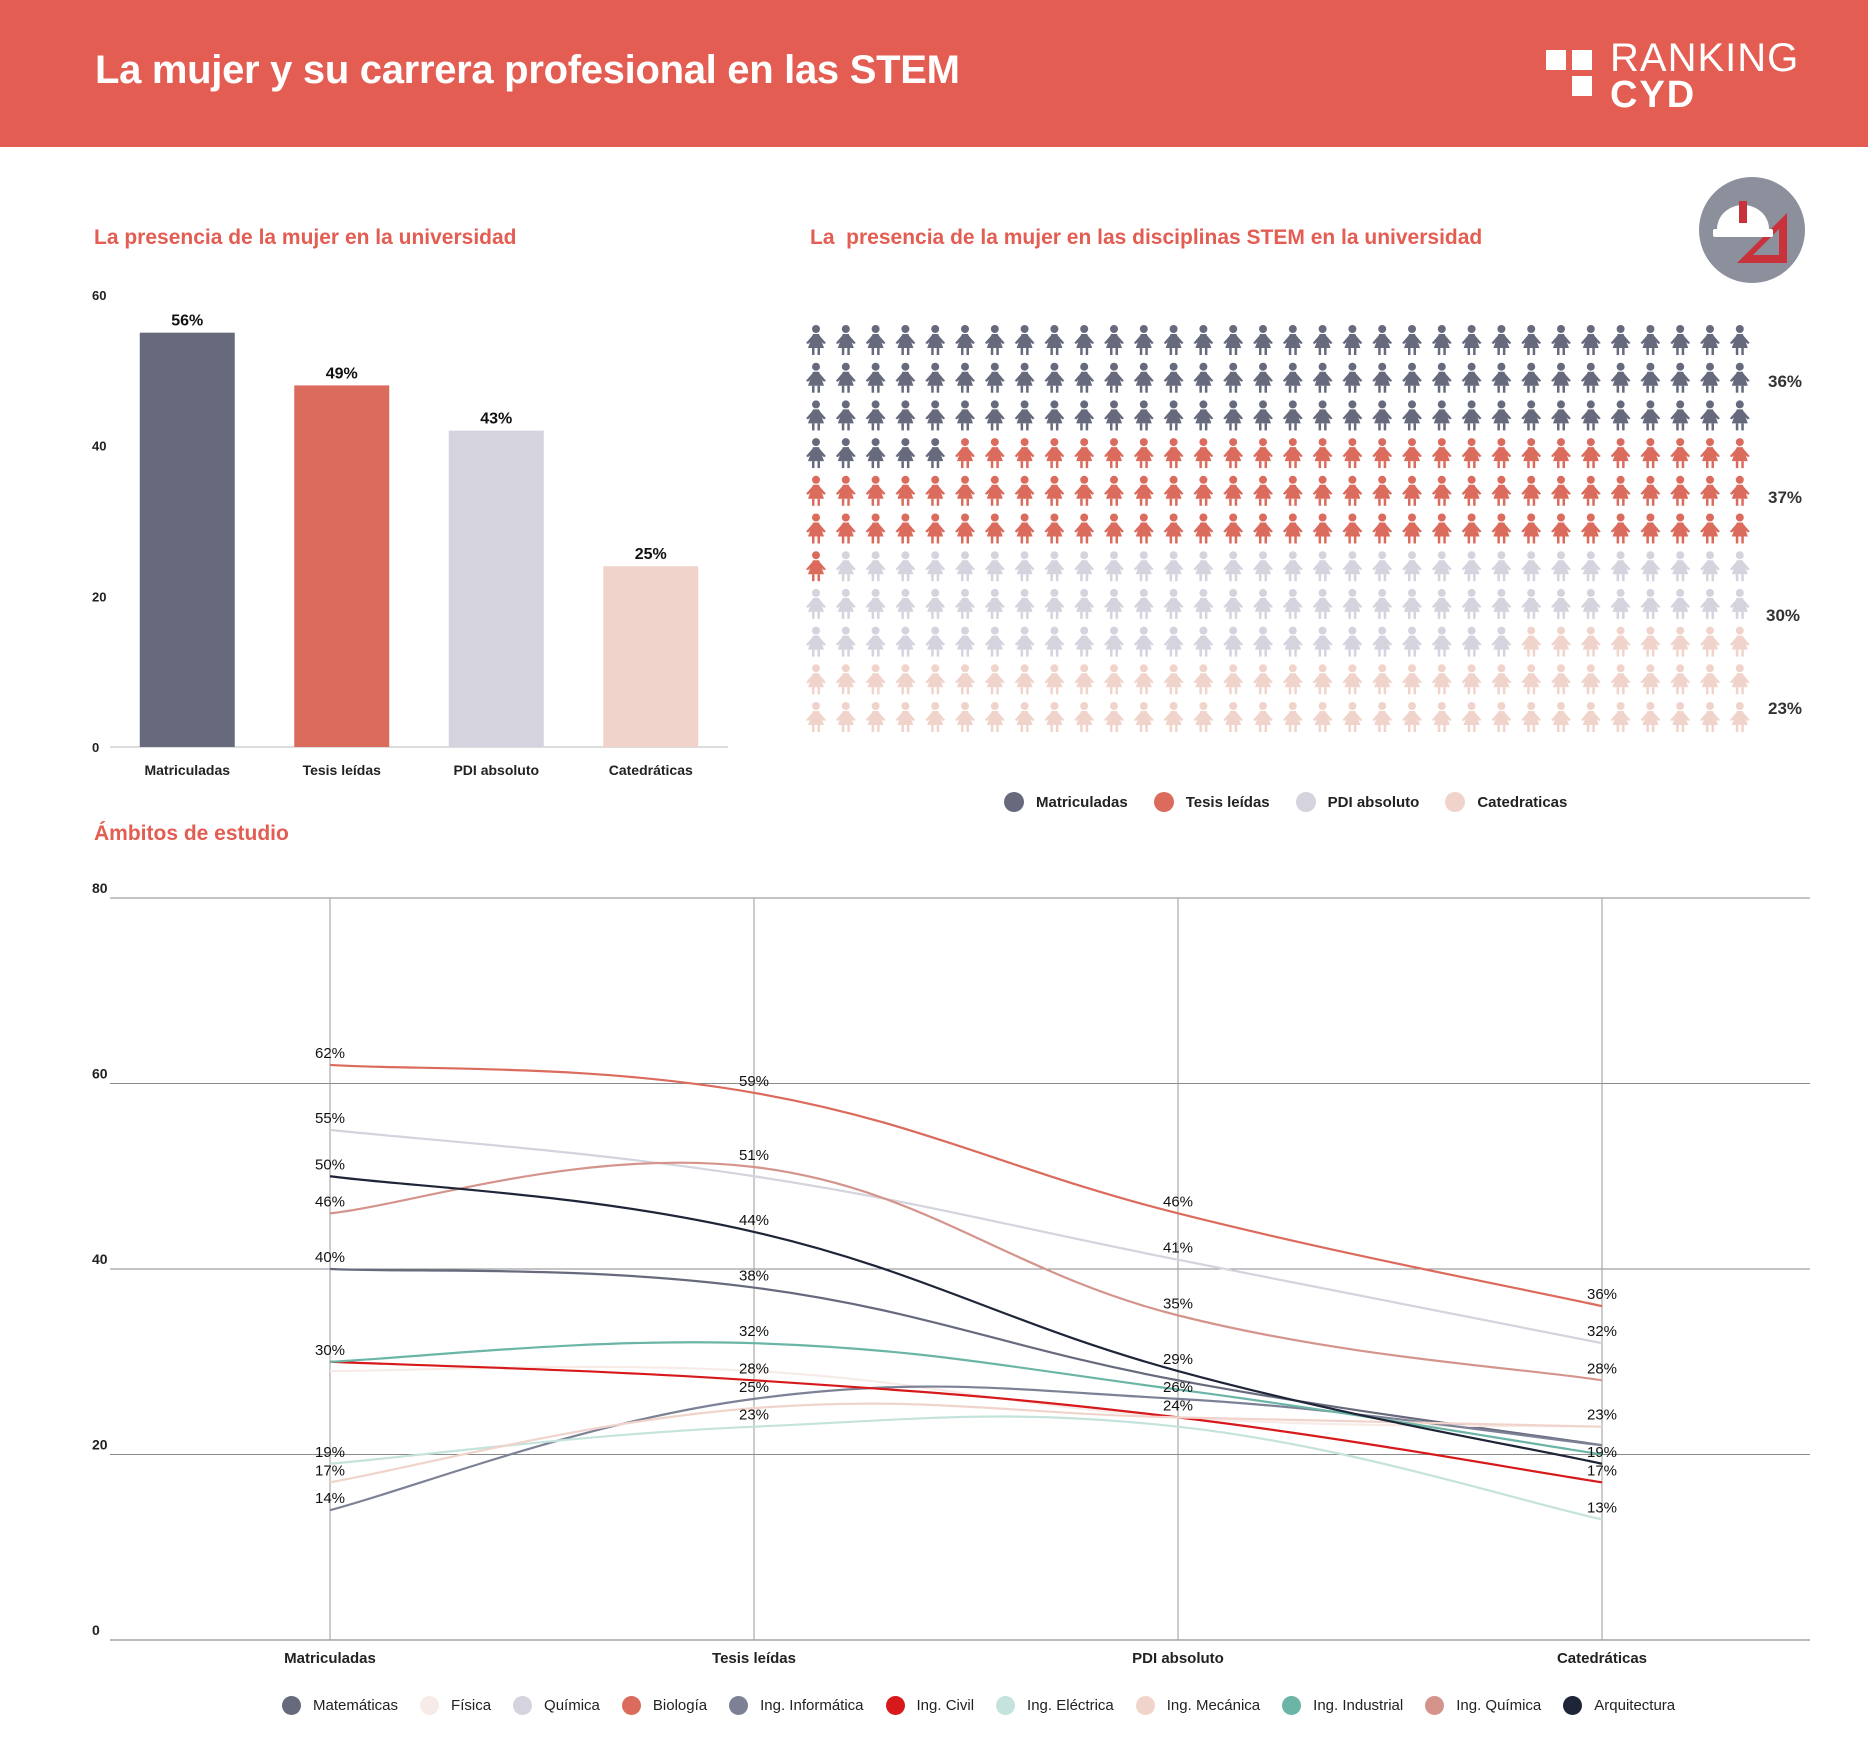 The width and height of the screenshot is (1868, 1762). Describe the element at coordinates (1178, 1303) in the screenshot. I see `line-data-label: 35%` at that location.